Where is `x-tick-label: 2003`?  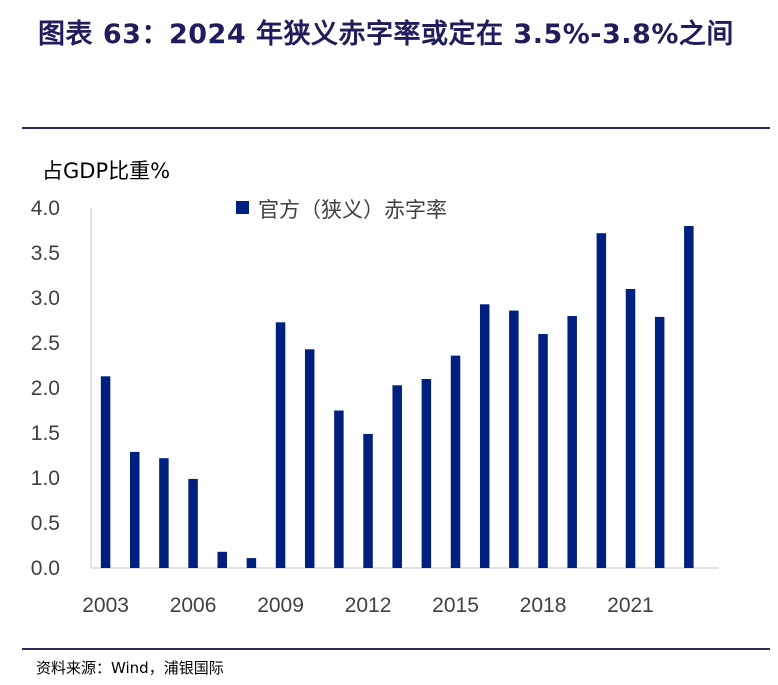 x-tick-label: 2003 is located at coordinates (105, 605).